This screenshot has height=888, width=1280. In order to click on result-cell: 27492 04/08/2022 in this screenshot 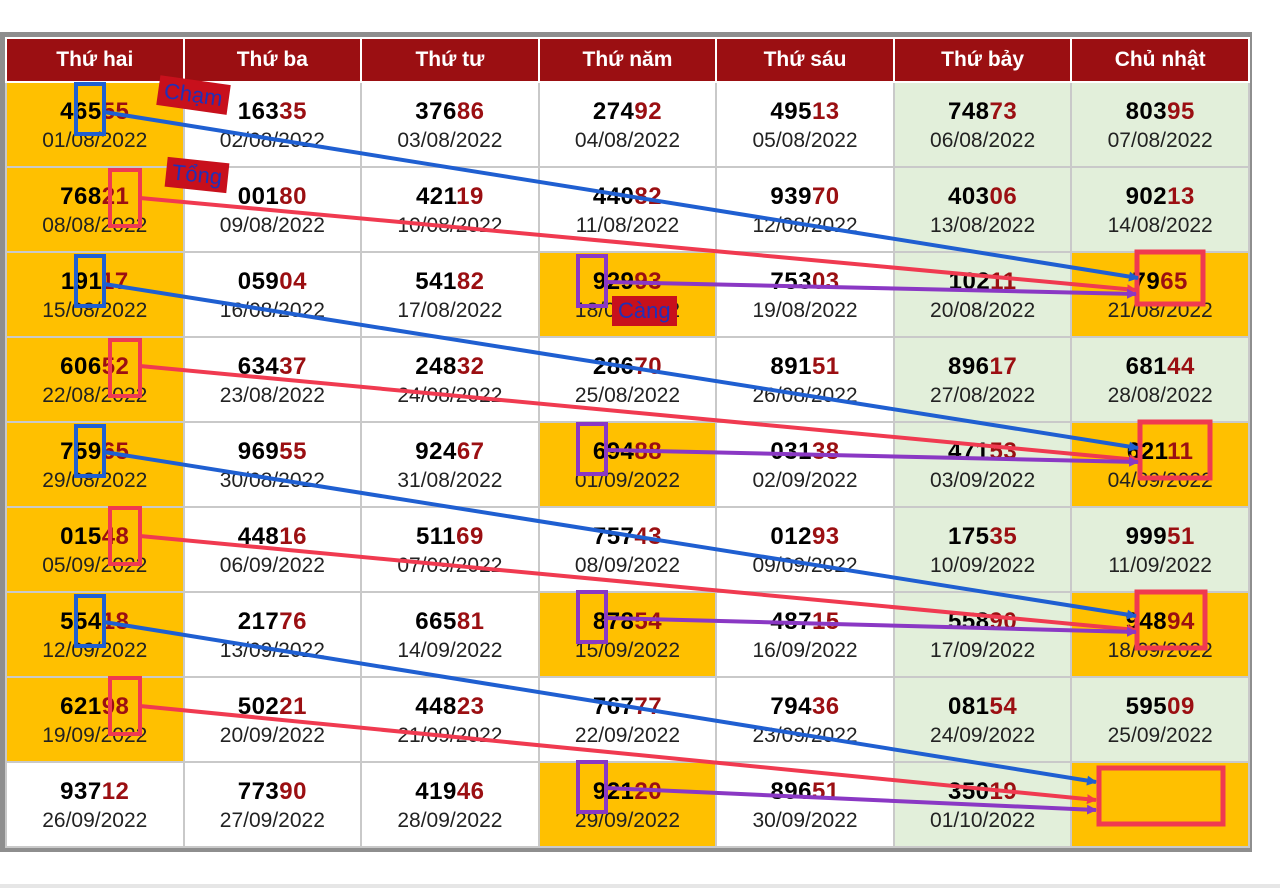, I will do `click(627, 124)`.